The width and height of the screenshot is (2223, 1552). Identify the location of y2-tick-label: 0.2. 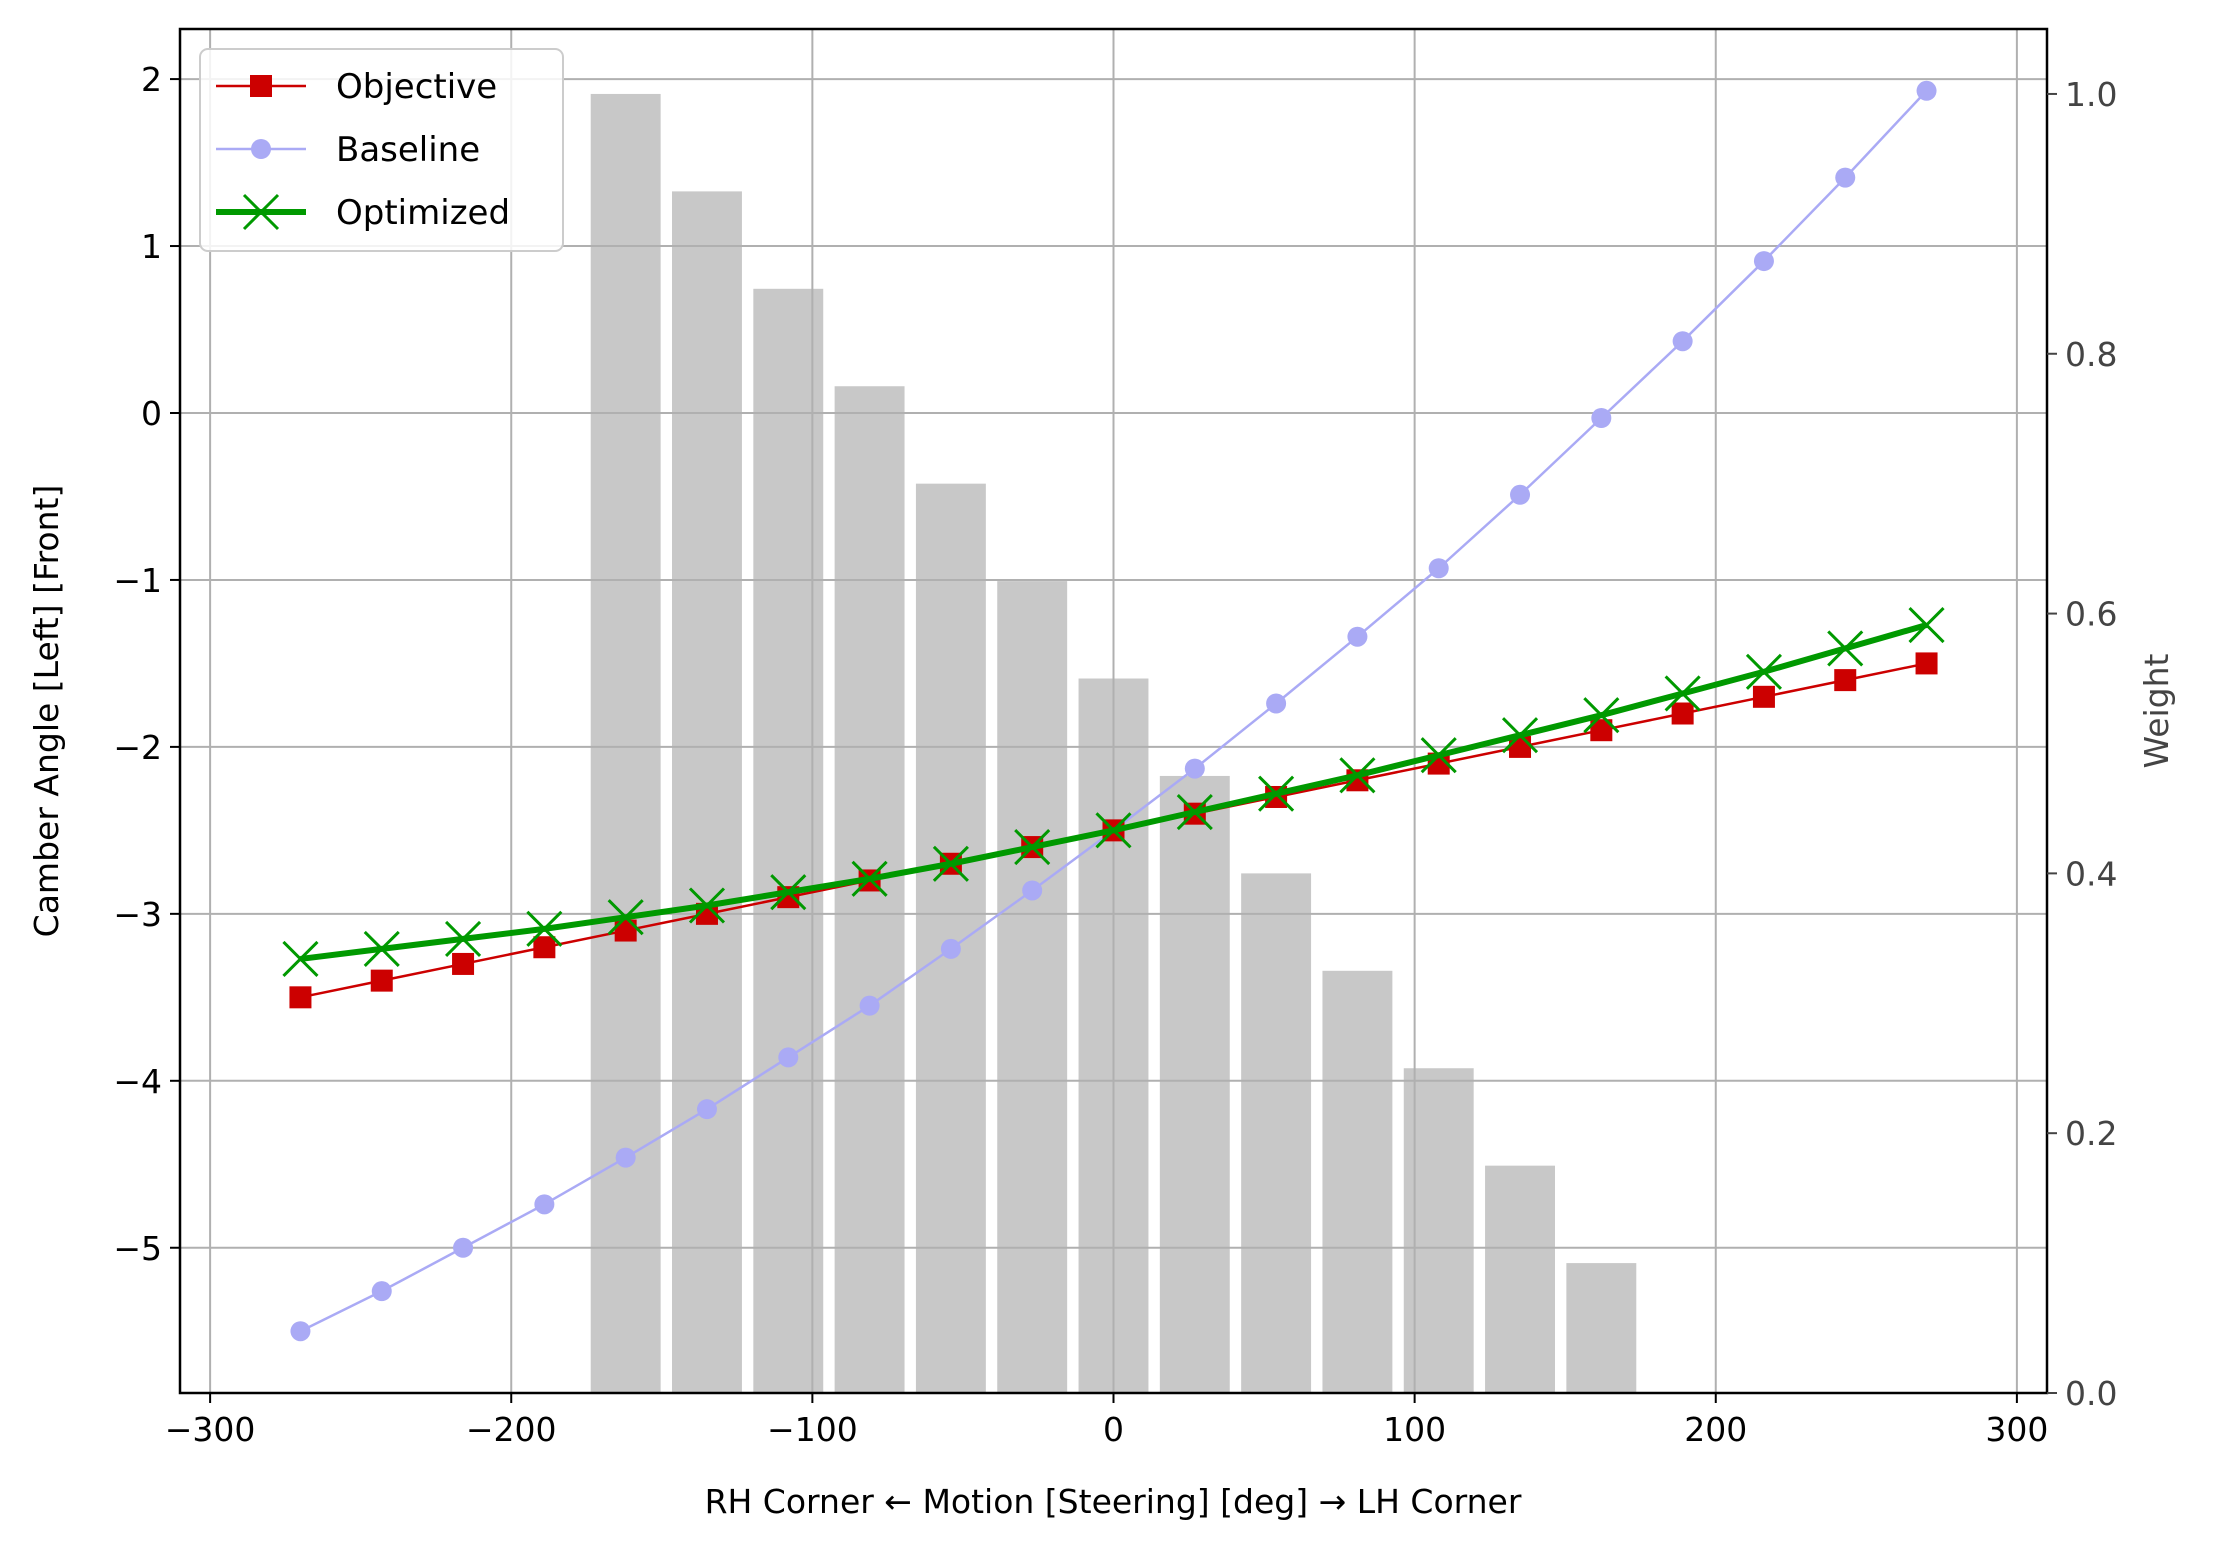
(2091, 1133).